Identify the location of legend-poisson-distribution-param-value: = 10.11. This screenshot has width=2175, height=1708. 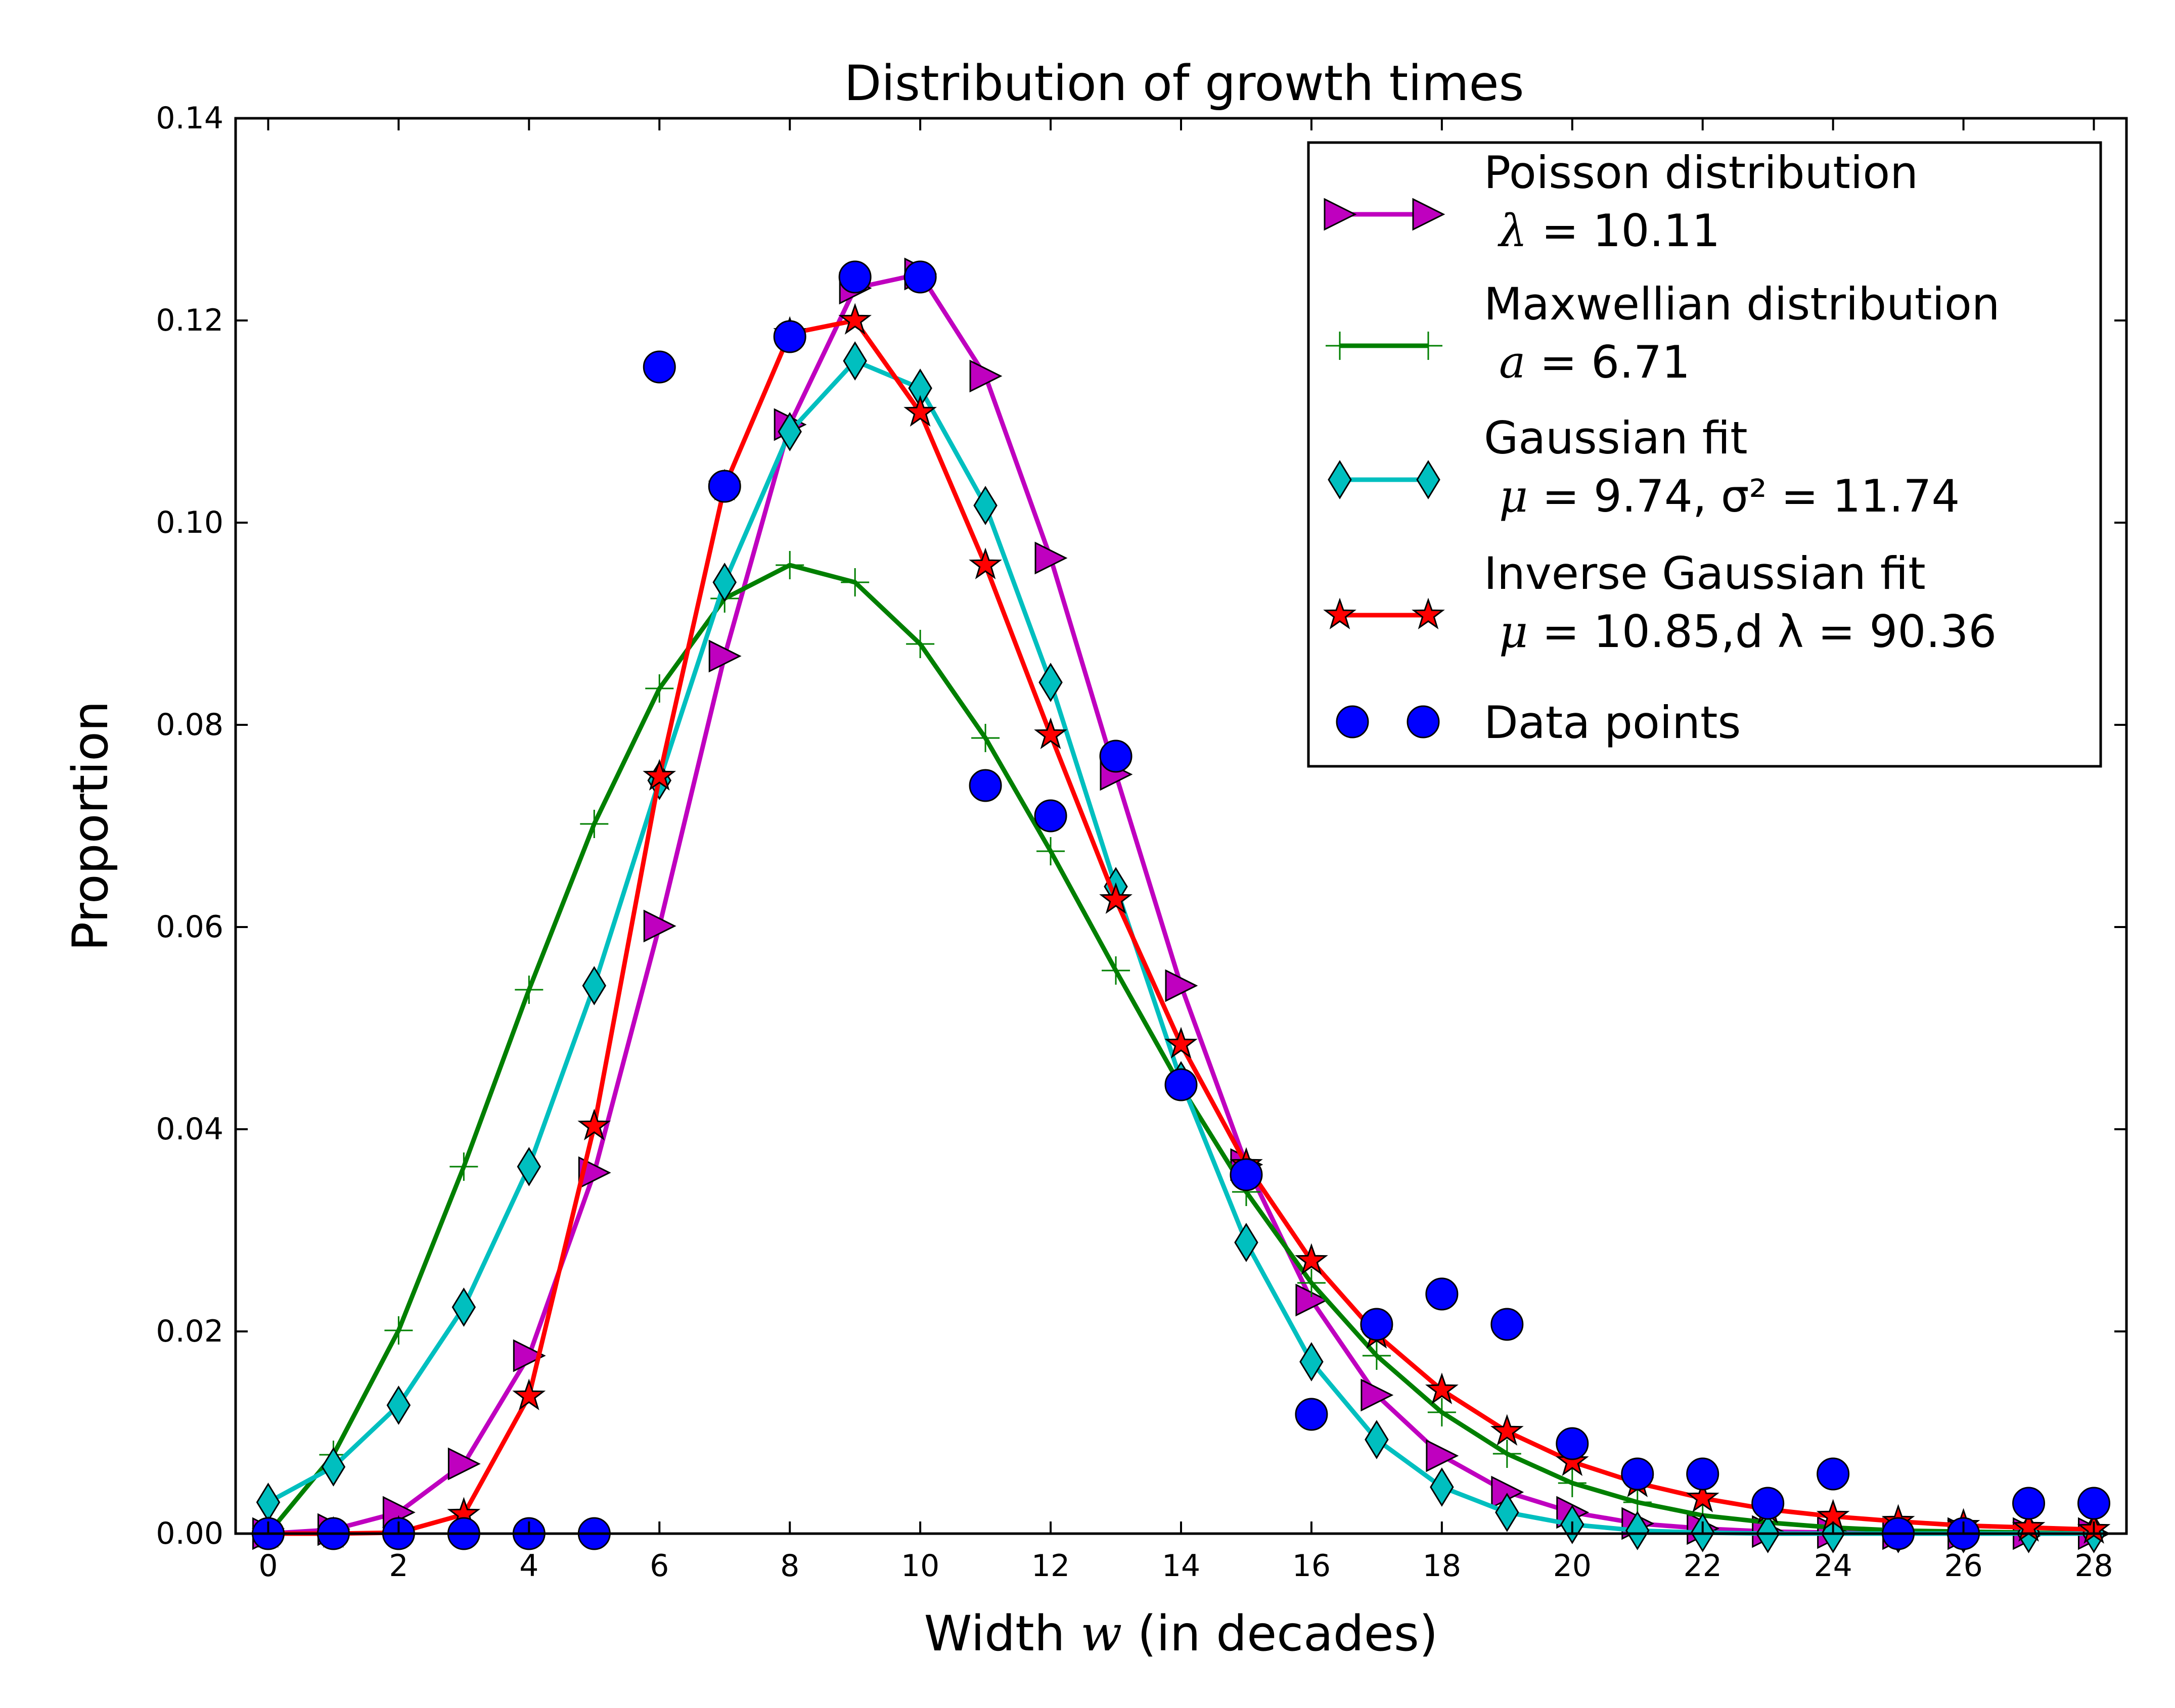
(1623, 231).